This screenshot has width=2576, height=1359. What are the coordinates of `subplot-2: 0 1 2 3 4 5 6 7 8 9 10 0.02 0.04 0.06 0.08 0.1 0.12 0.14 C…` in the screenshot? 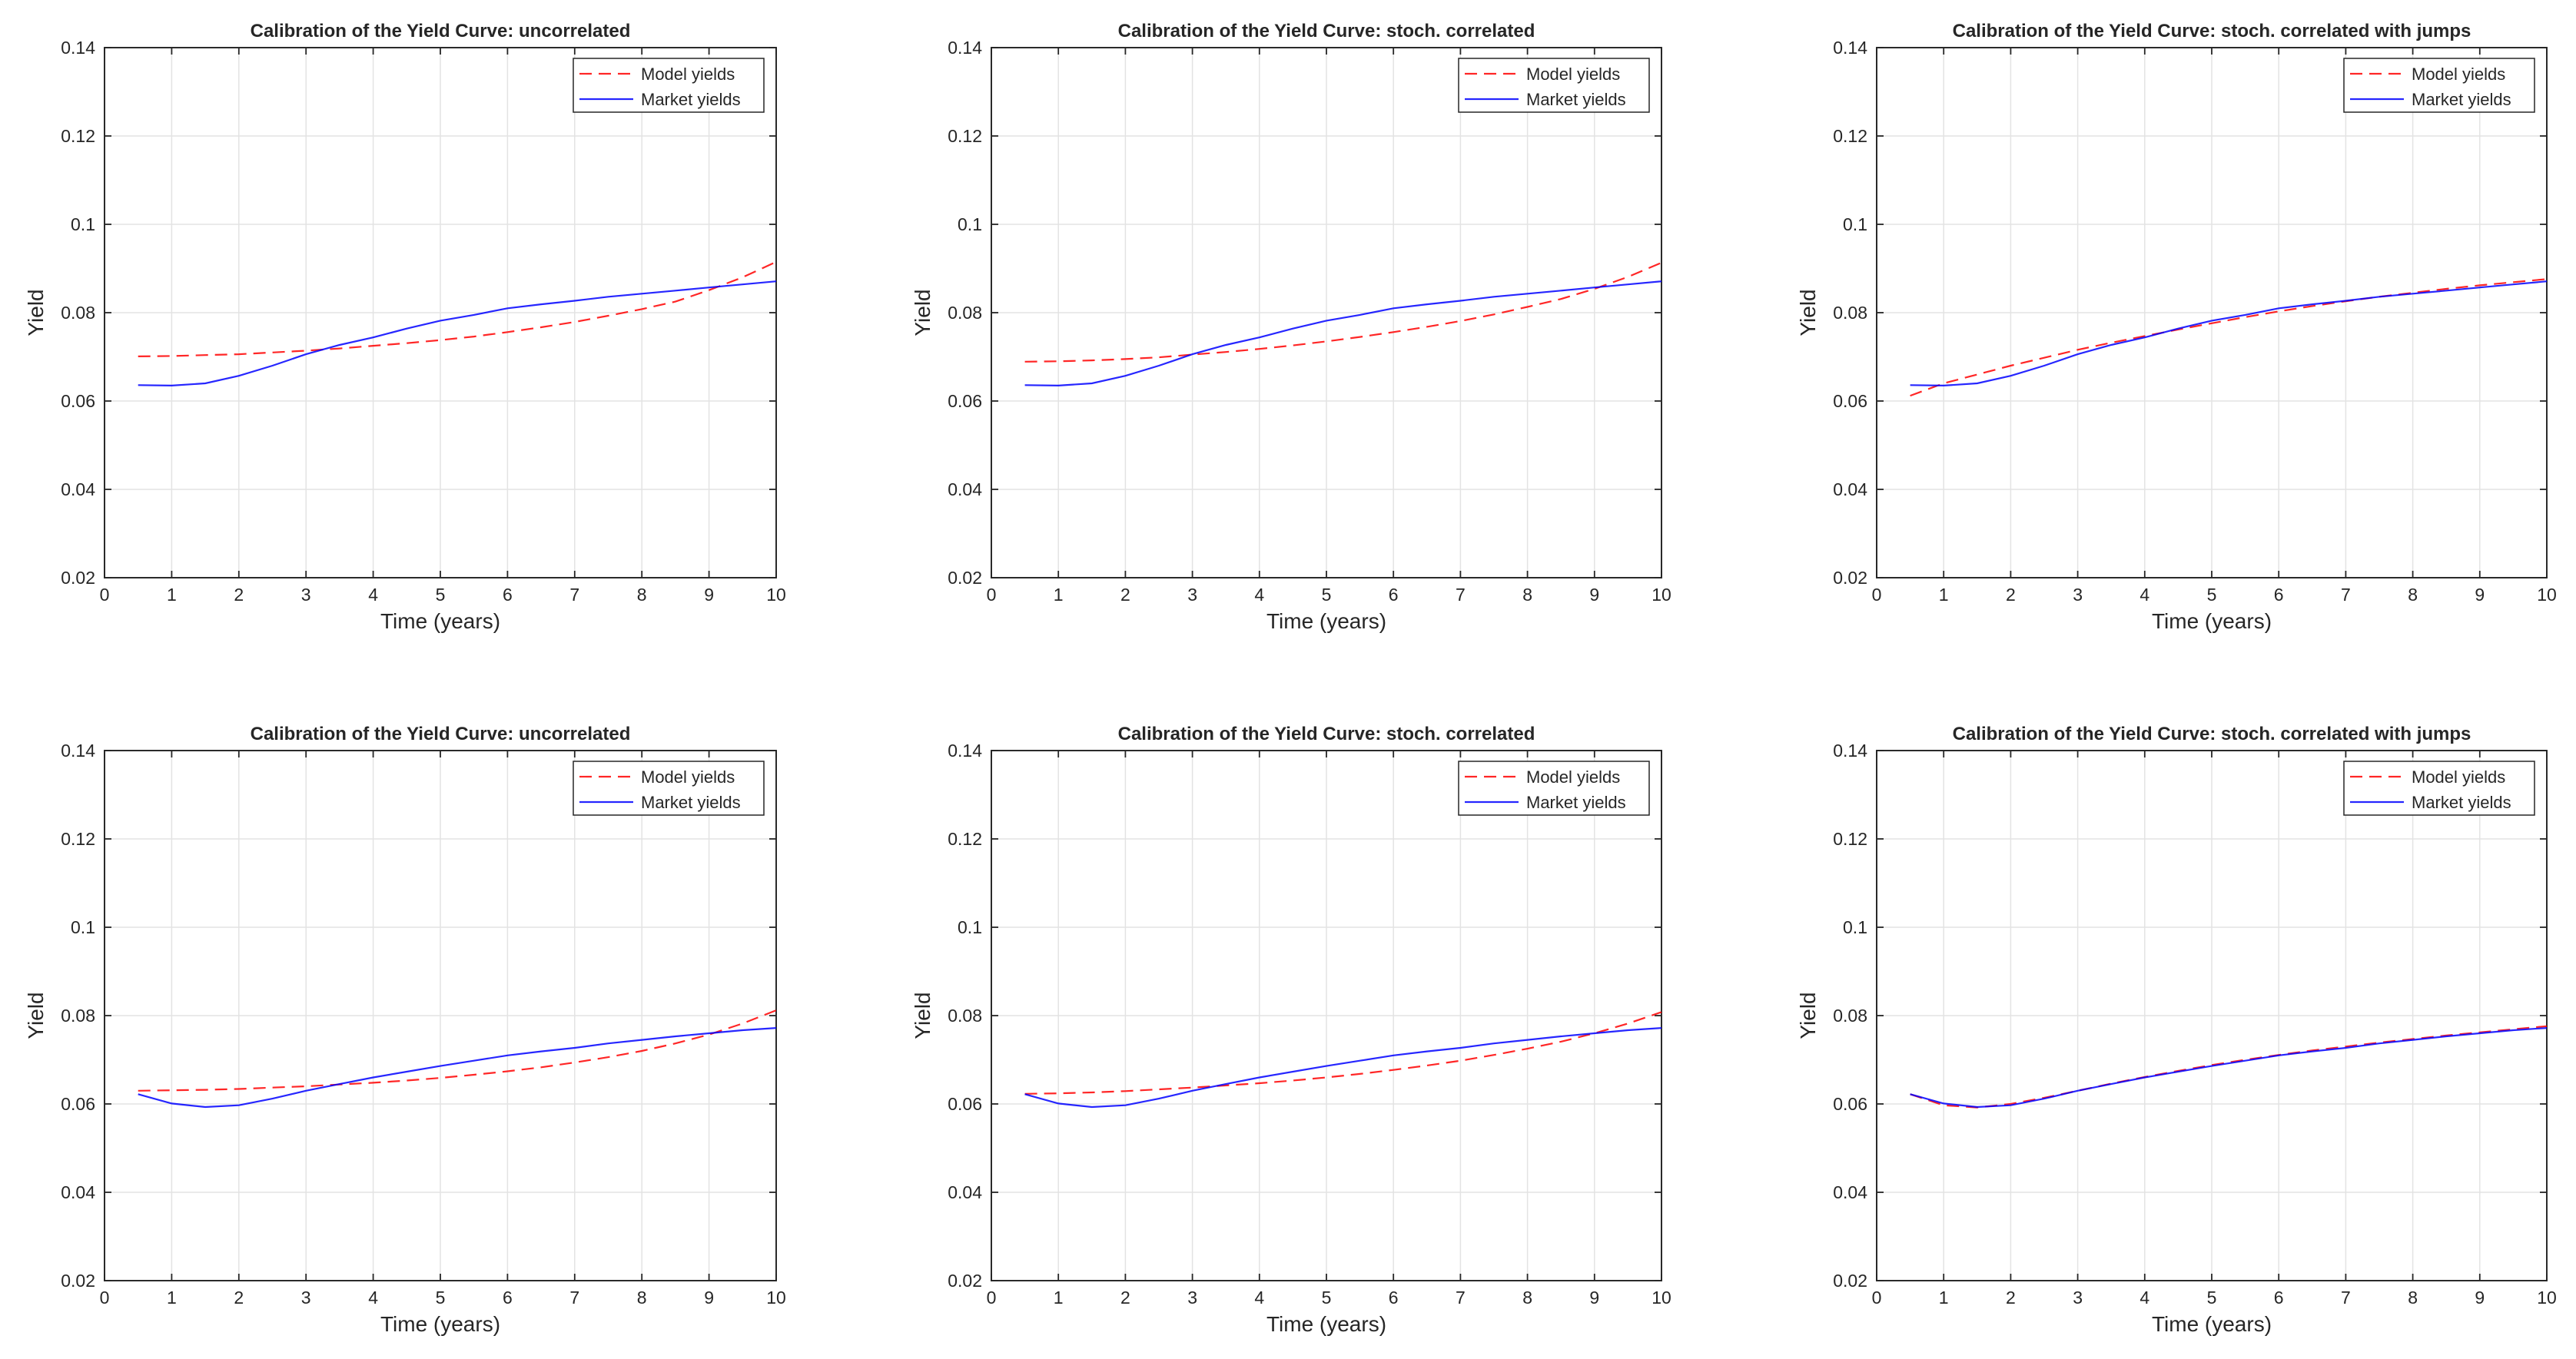 It's located at (1291, 327).